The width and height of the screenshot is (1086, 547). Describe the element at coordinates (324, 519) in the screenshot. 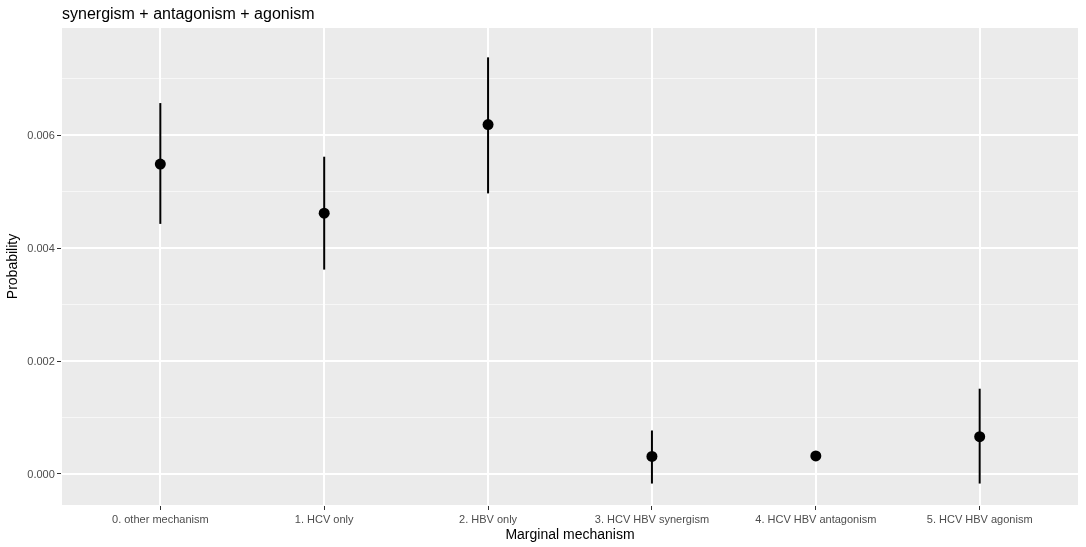

I see `x-tick-label: 1. HCV only` at that location.